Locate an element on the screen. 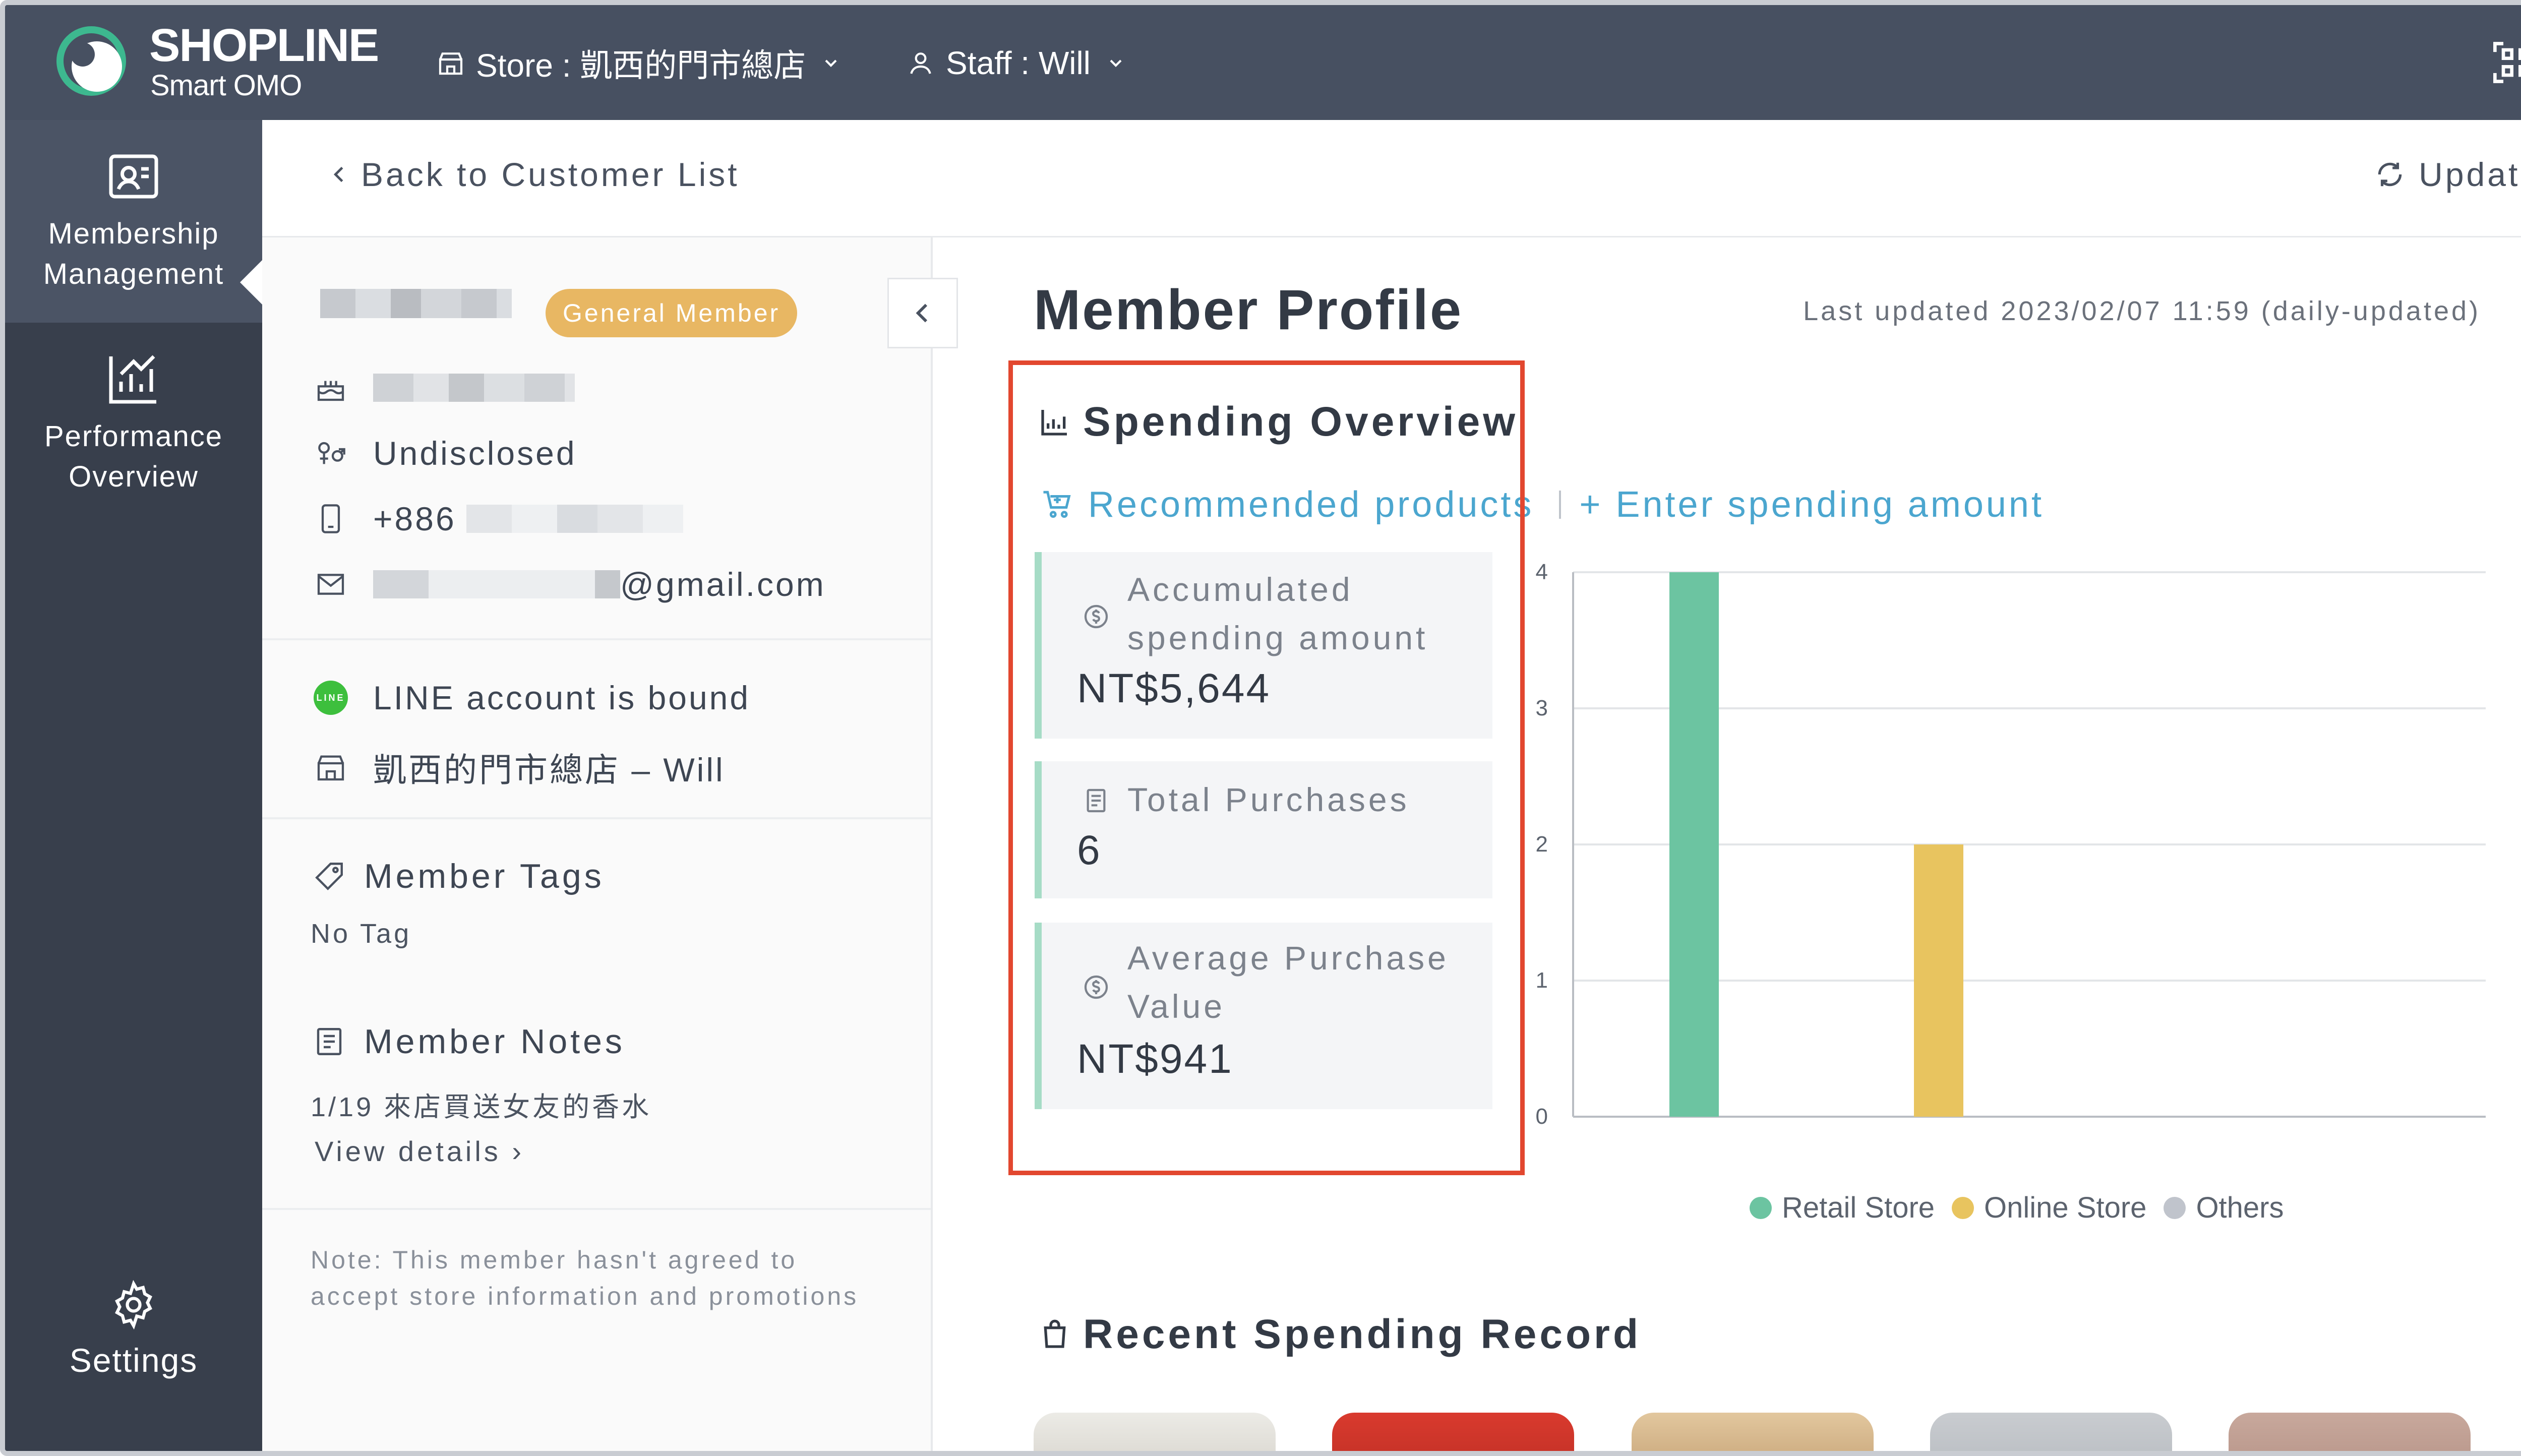 This screenshot has height=1456, width=2521. spending-bar-chart: 0 1 2 3 4 is located at coordinates (2011, 844).